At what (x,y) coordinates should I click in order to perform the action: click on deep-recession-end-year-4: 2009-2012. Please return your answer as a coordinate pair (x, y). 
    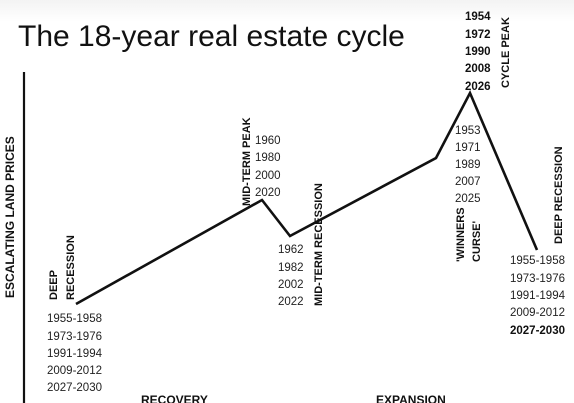
    Looking at the image, I should click on (537, 313).